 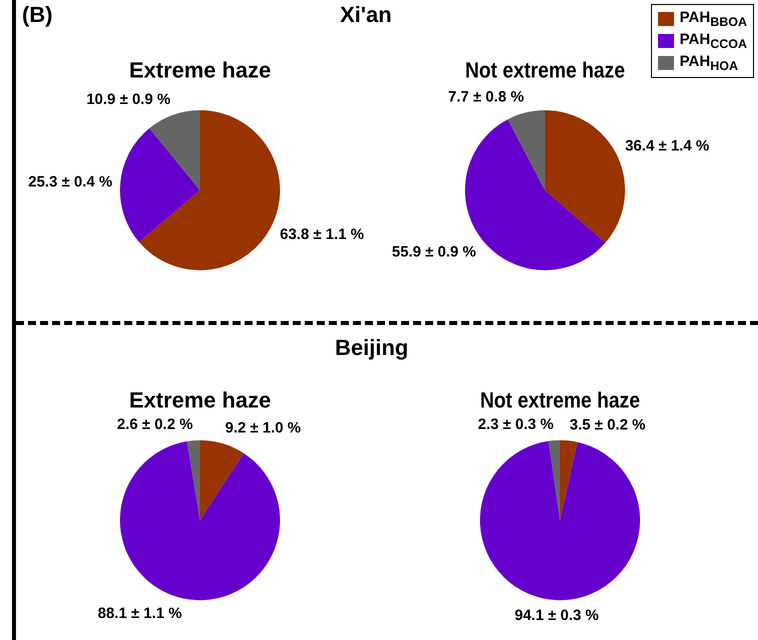 What do you see at coordinates (667, 145) in the screenshot?
I see `data-label: 36.4 ± 1.4 %` at bounding box center [667, 145].